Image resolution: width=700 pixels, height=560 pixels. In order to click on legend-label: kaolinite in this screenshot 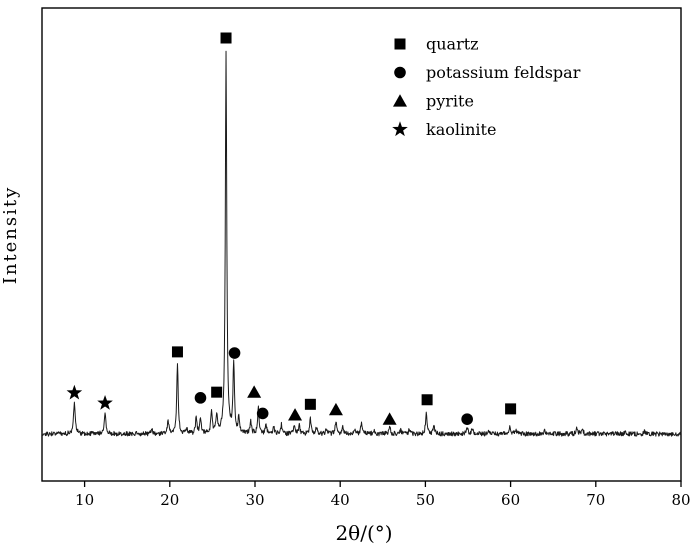, I will do `click(461, 129)`.